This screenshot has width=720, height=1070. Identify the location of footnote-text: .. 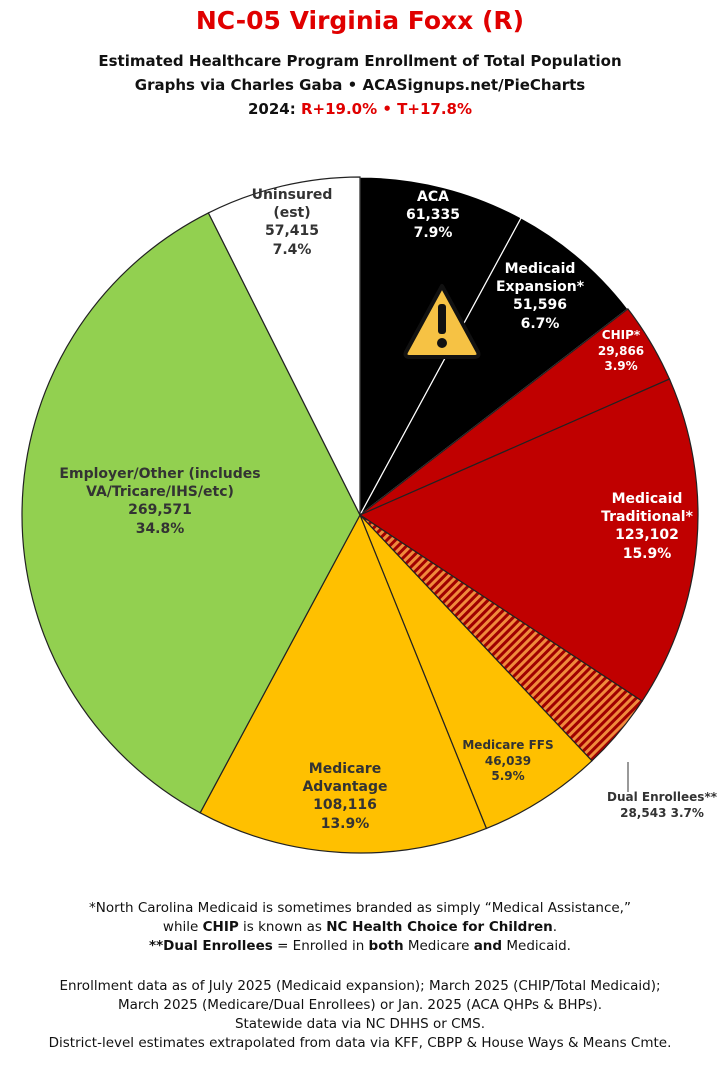
(555, 927).